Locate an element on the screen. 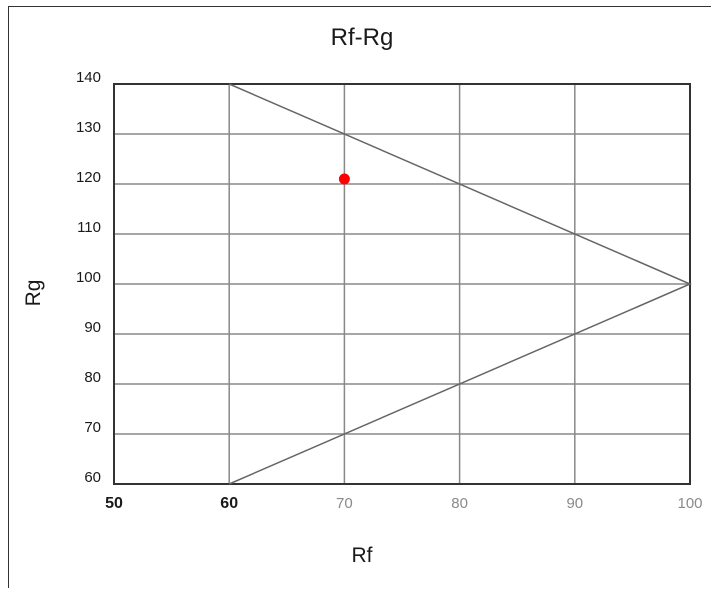 The width and height of the screenshot is (712, 589). x-axis-label: Rf is located at coordinates (362, 555).